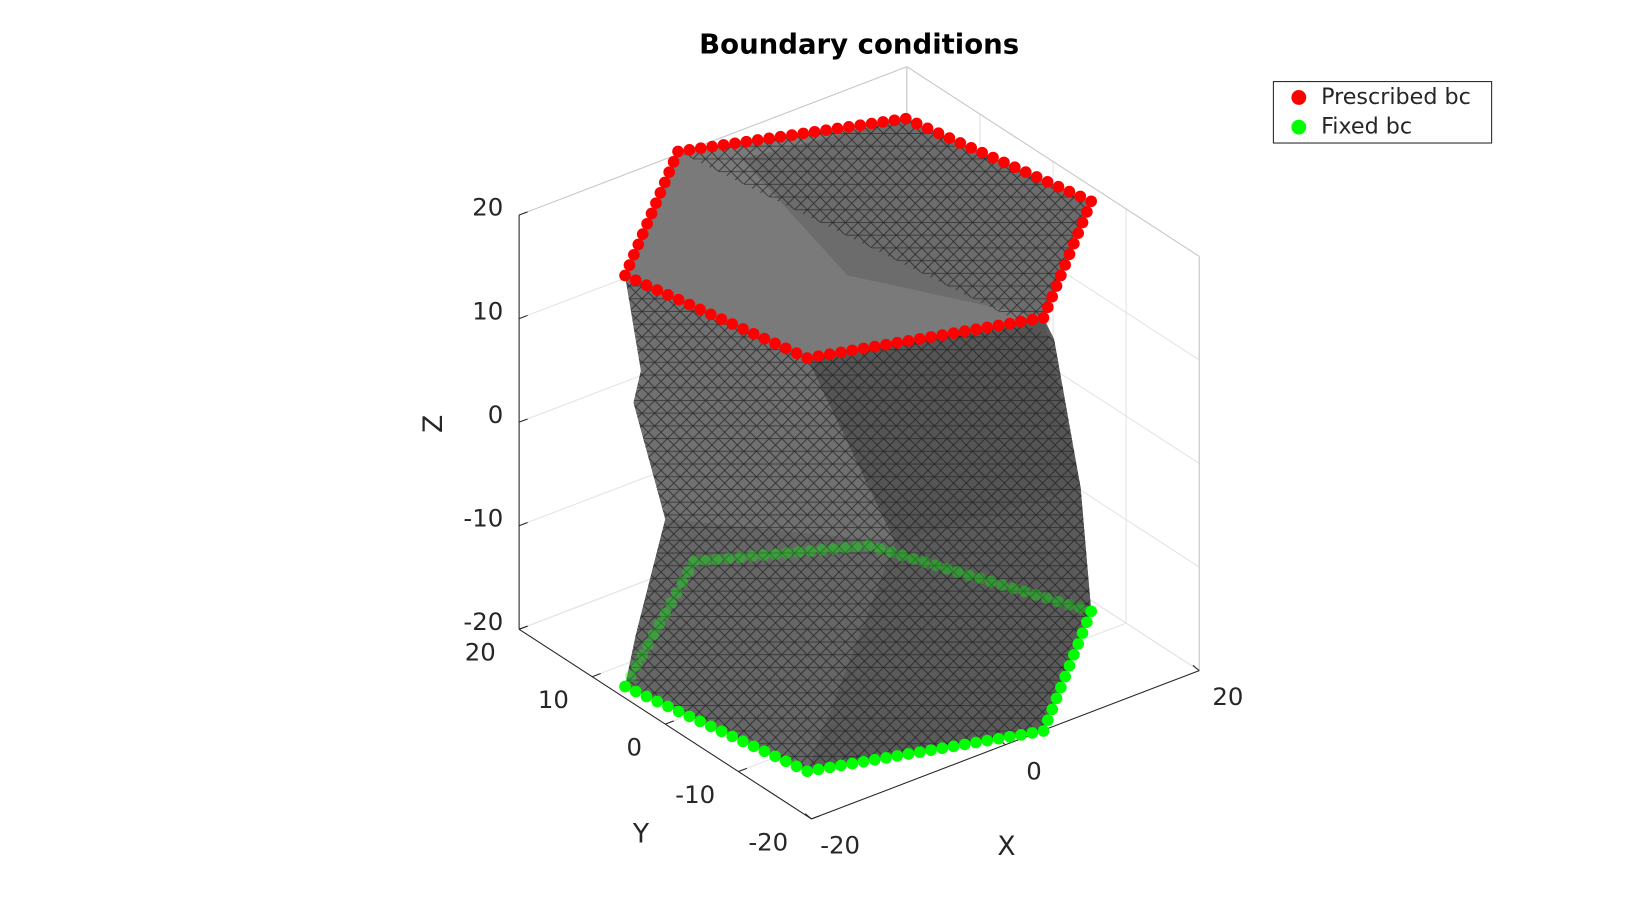  Describe the element at coordinates (553, 699) in the screenshot. I see `y-tick-label: 10` at that location.